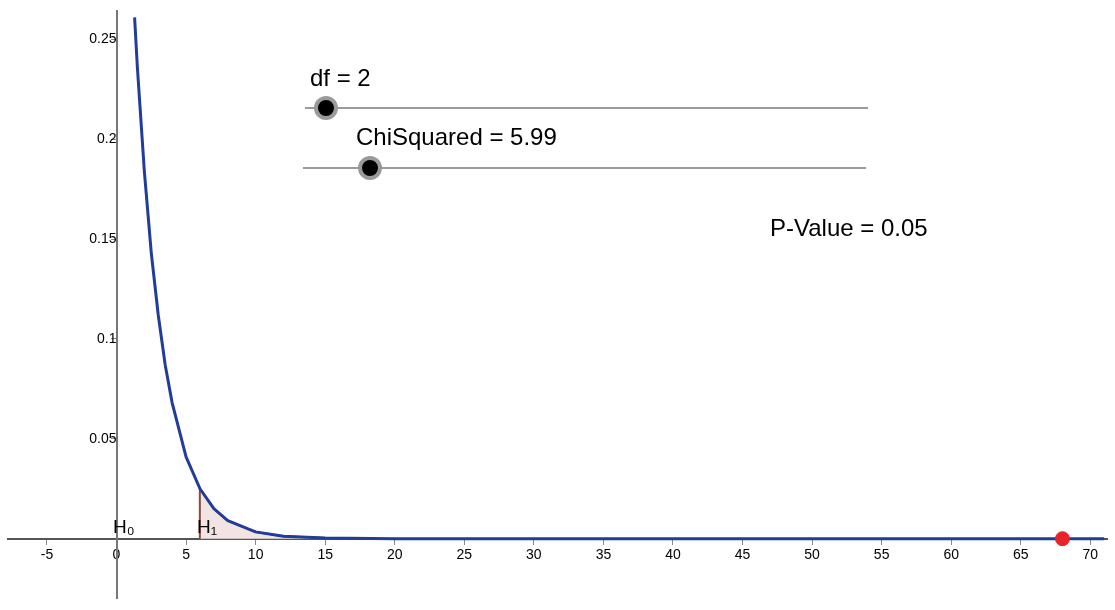 The width and height of the screenshot is (1115, 610). Describe the element at coordinates (107, 337) in the screenshot. I see `y-tick-label: 0.1` at that location.